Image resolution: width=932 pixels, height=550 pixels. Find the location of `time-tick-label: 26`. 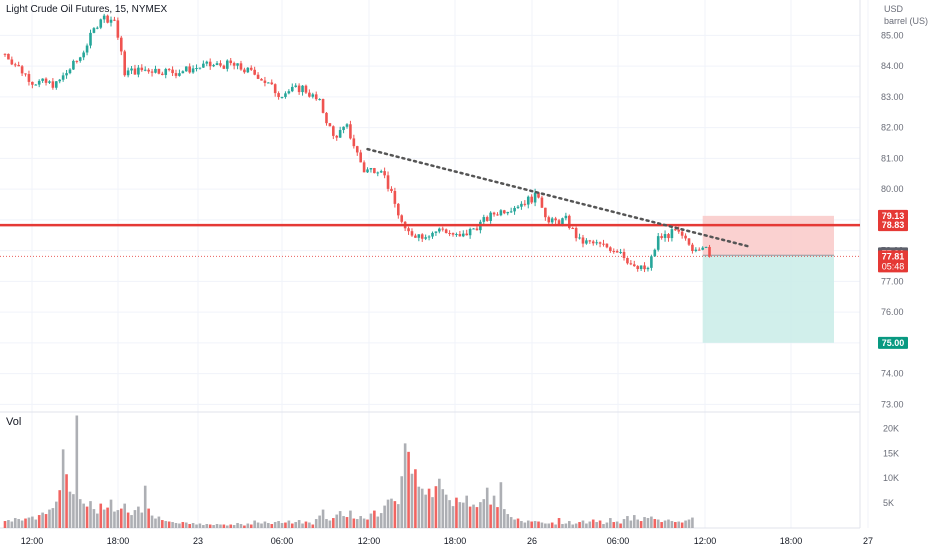

time-tick-label: 26 is located at coordinates (532, 541).